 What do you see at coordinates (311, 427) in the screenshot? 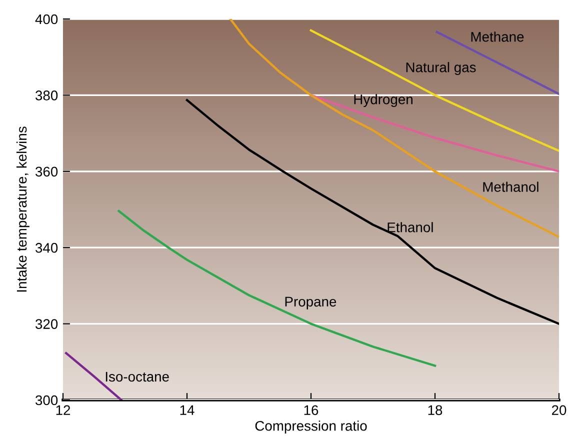
I see `x-axis-title: Compression ratio` at bounding box center [311, 427].